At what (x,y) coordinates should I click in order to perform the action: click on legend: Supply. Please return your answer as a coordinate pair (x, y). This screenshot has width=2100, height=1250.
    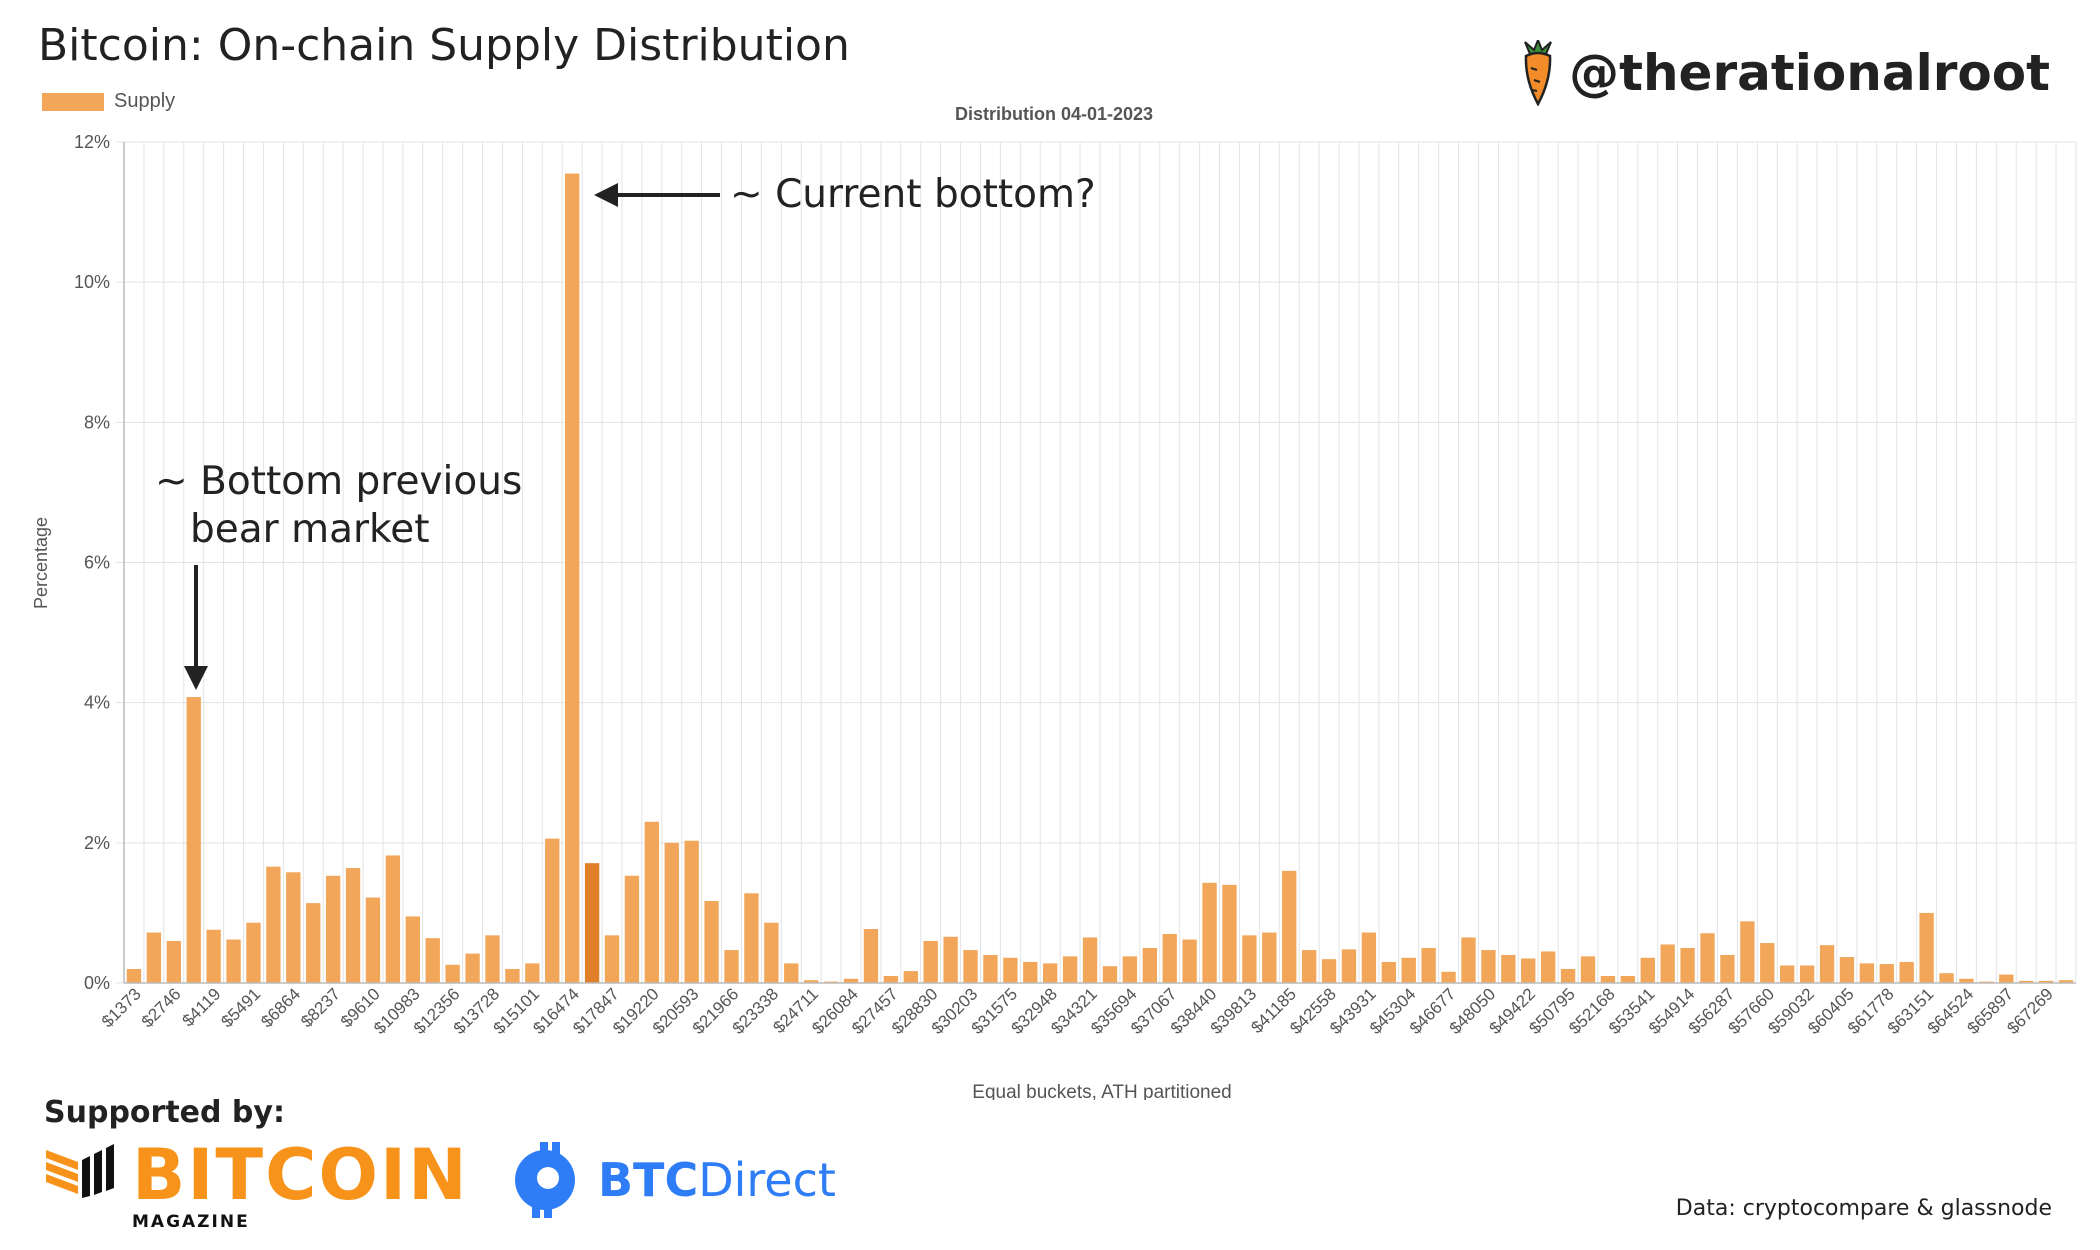
    Looking at the image, I should click on (108, 101).